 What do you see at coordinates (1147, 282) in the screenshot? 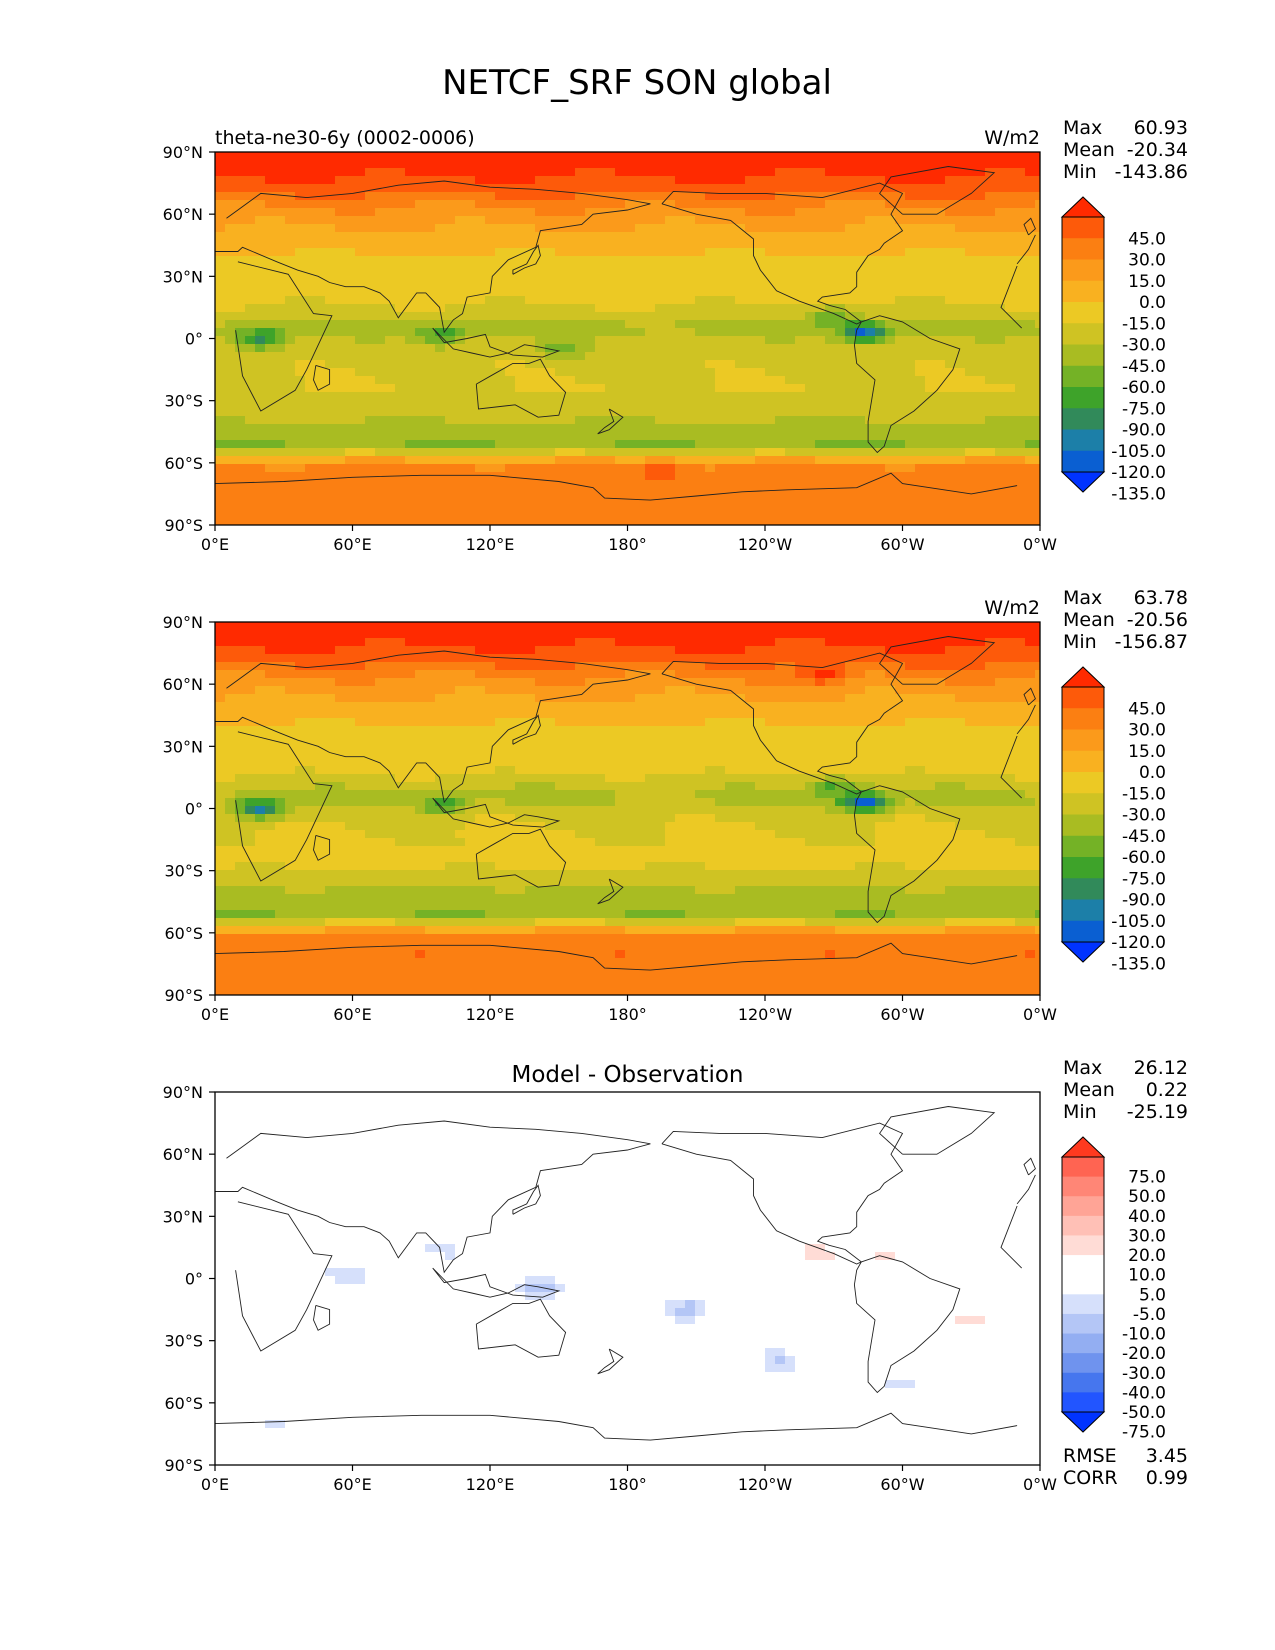
I see `colorbar-label: 15.0` at bounding box center [1147, 282].